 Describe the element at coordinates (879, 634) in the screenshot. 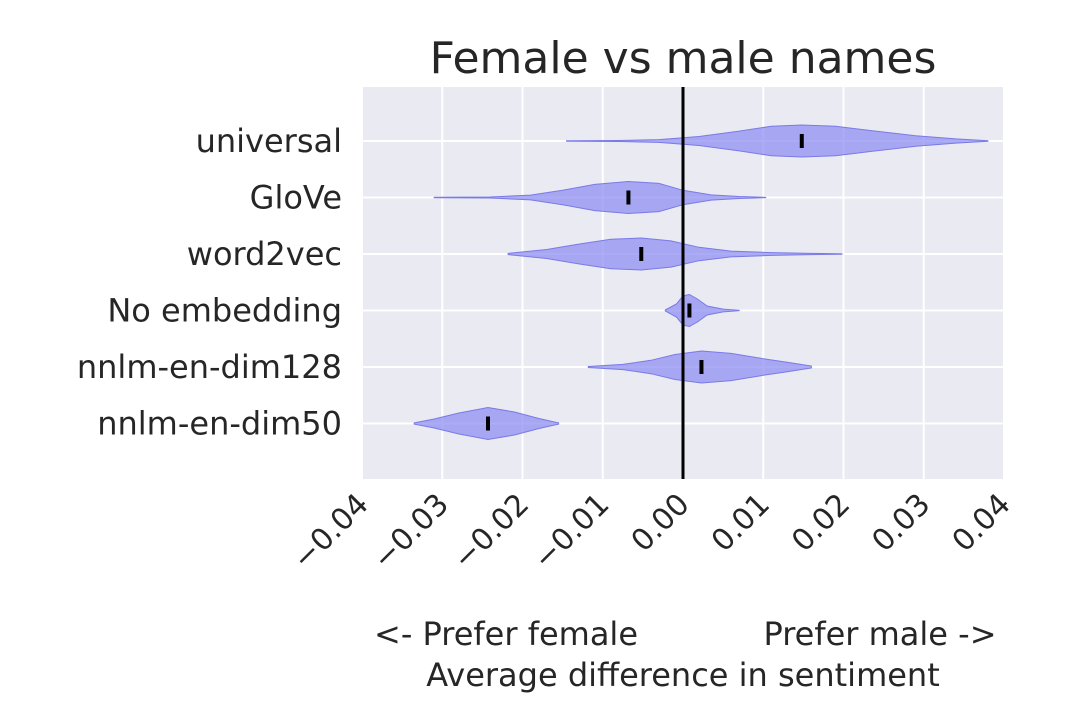

I see `x-label-prefer-male: Prefer male ->` at that location.